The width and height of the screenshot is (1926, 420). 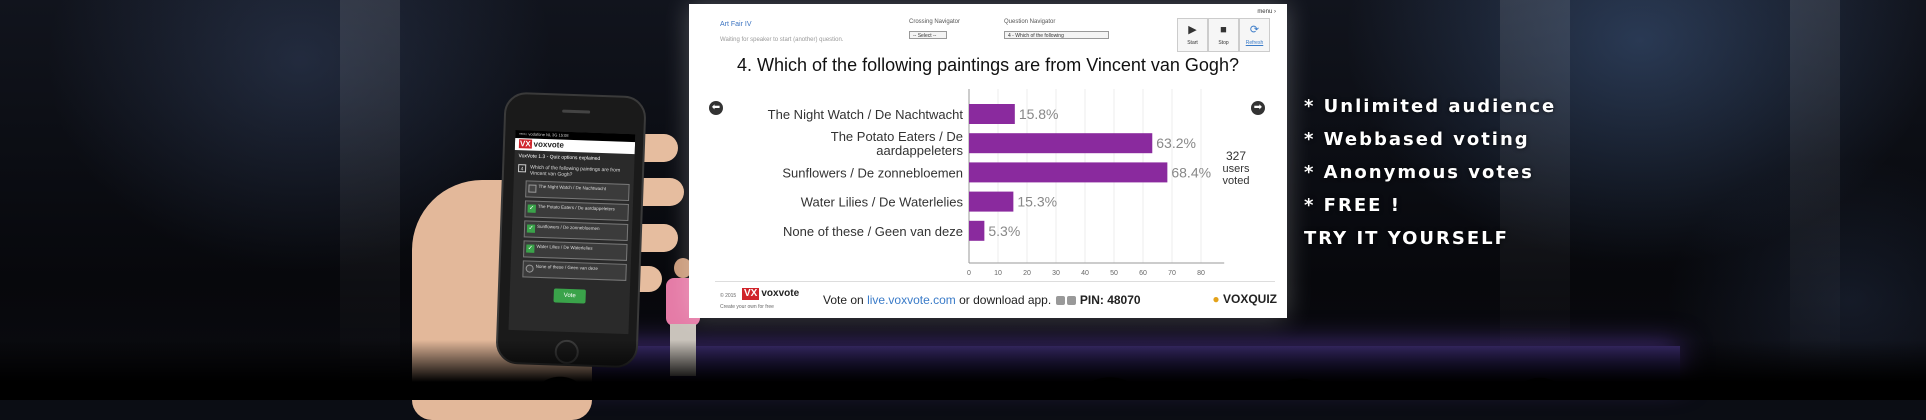 I want to click on crossing-navigator-label: Crossing Navigator, so click(x=935, y=22).